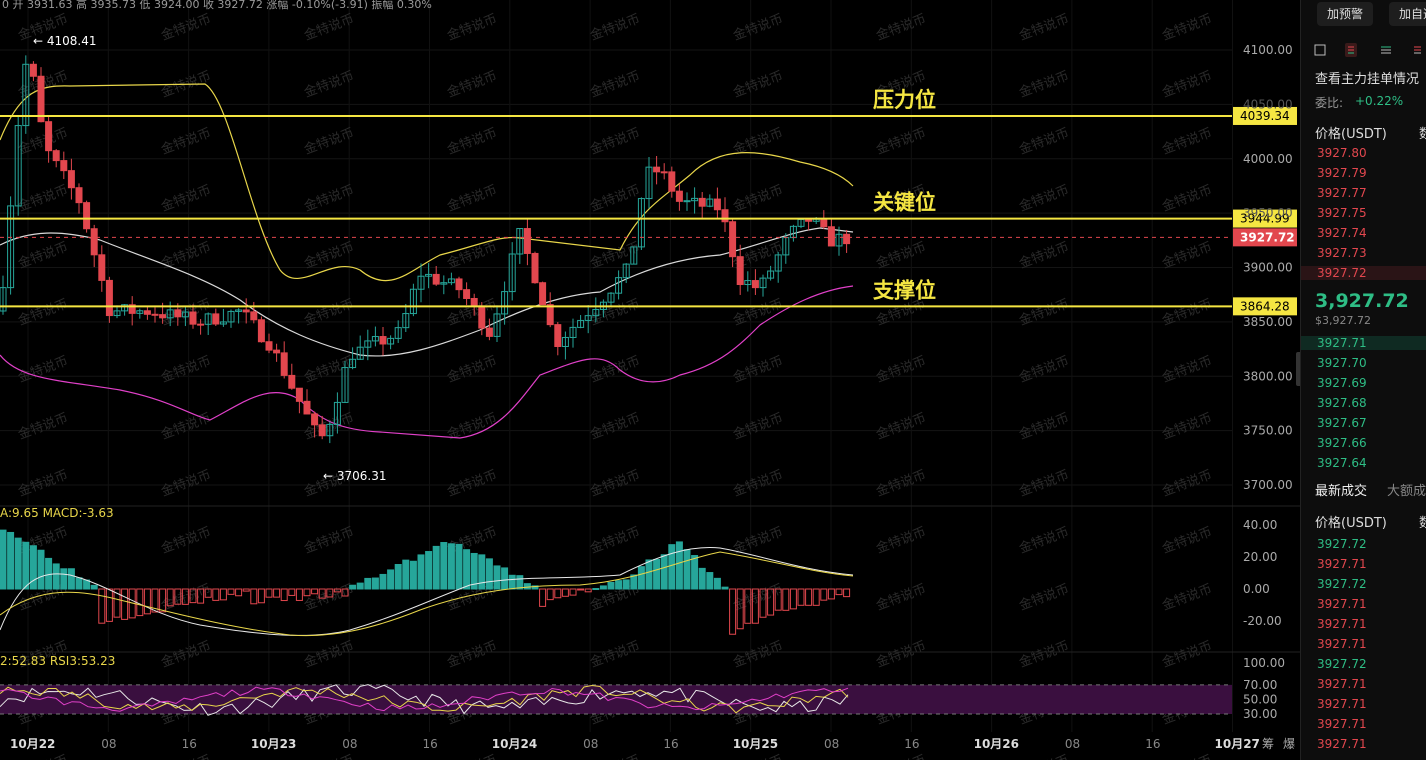  What do you see at coordinates (1342, 233) in the screenshot?
I see `ask-row: 3927.74` at bounding box center [1342, 233].